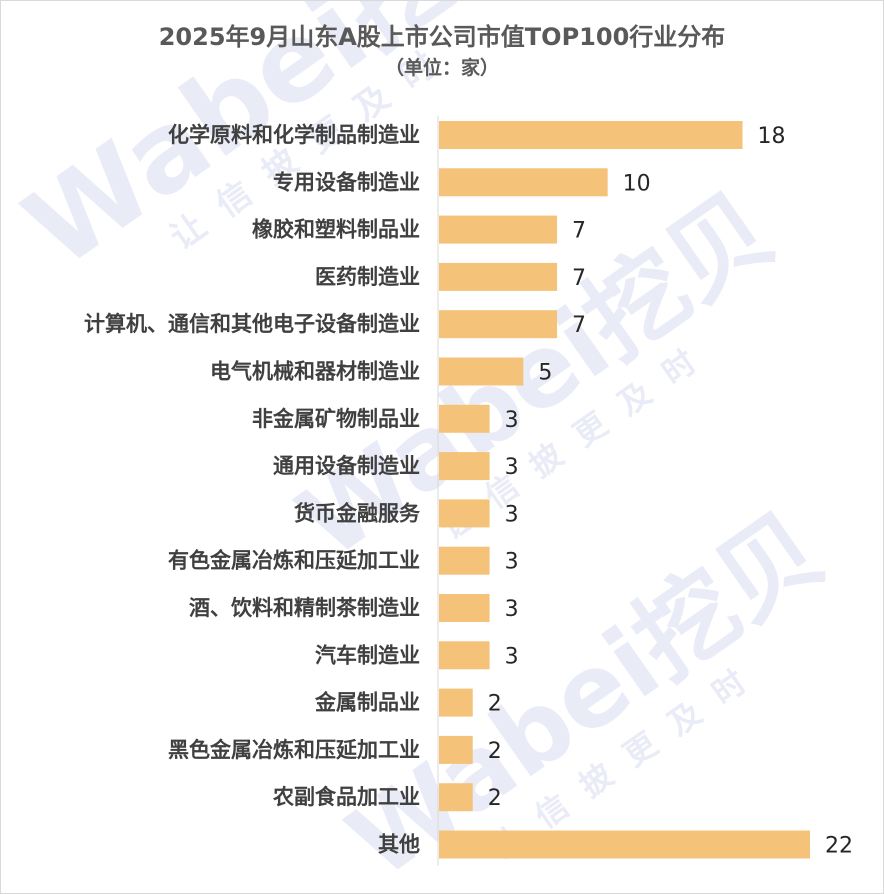 The height and width of the screenshot is (894, 884). What do you see at coordinates (442, 67) in the screenshot?
I see `chart-subtitle: （单位：家）` at bounding box center [442, 67].